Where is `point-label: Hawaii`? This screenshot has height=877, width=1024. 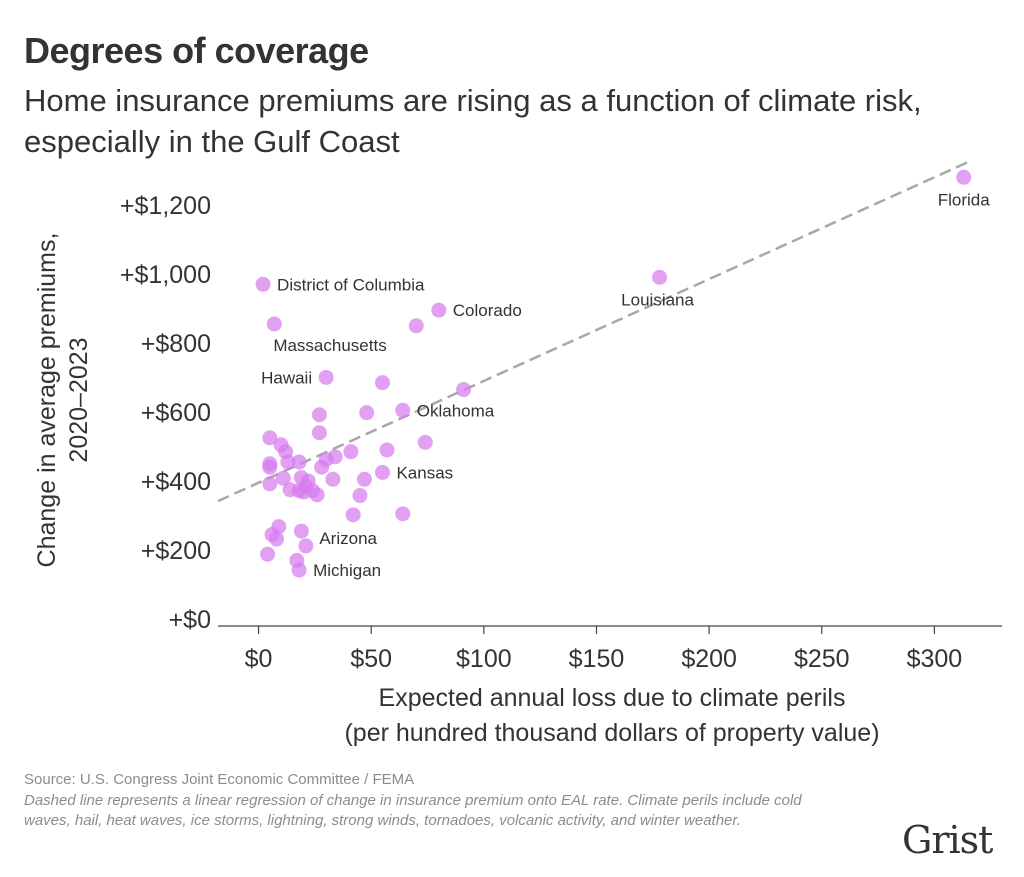
point-label: Hawaii is located at coordinates (286, 377).